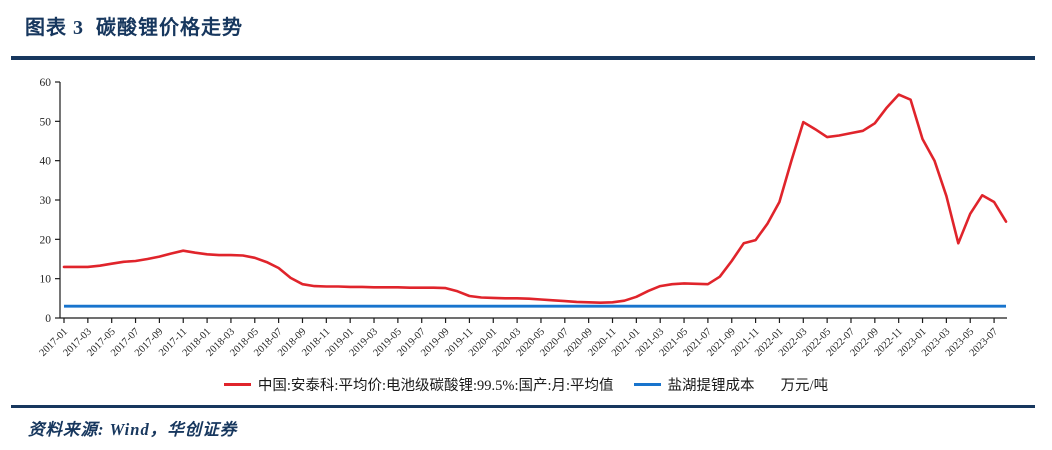 The image size is (1052, 450). What do you see at coordinates (523, 58) in the screenshot?
I see `title-divider` at bounding box center [523, 58].